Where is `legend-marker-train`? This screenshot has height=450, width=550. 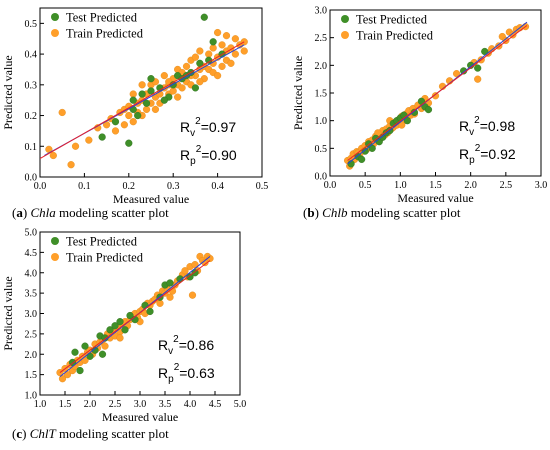
legend-marker-train is located at coordinates (345, 35).